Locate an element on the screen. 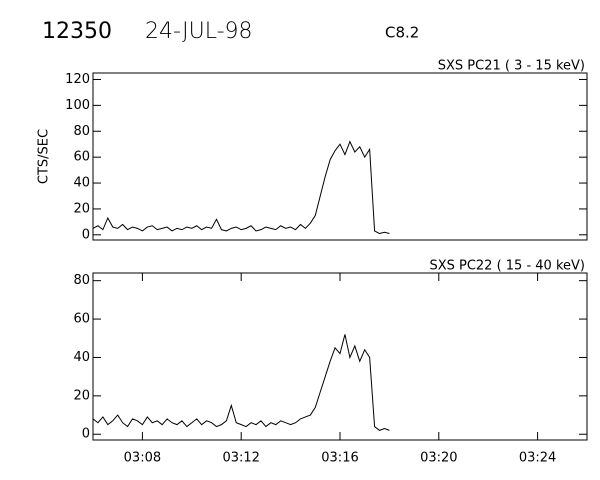  y-axis-label: CTS/SEC is located at coordinates (44, 156).